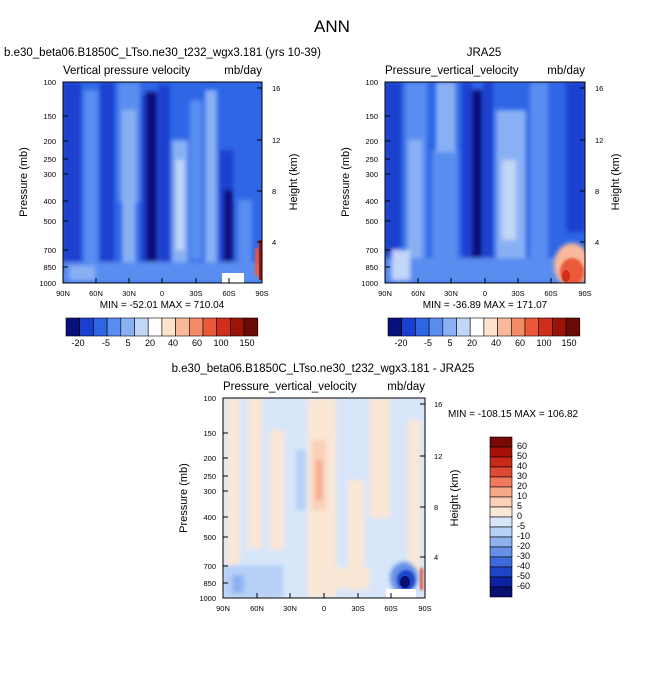  Describe the element at coordinates (523, 536) in the screenshot. I see `cbar-diff-label: -10` at that location.